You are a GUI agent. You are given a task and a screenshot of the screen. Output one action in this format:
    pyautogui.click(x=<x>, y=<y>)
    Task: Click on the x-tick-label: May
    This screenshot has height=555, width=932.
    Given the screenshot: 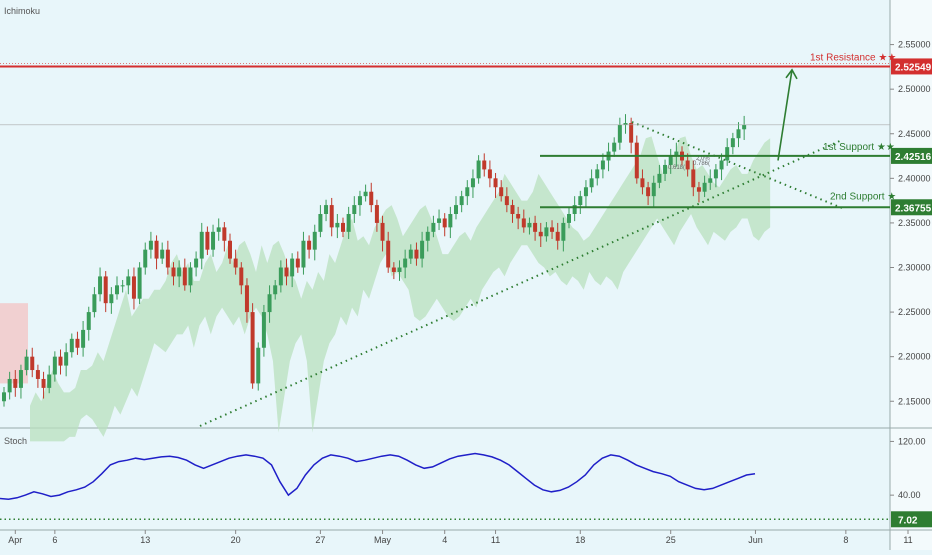 What is the action you would take?
    pyautogui.click(x=383, y=540)
    